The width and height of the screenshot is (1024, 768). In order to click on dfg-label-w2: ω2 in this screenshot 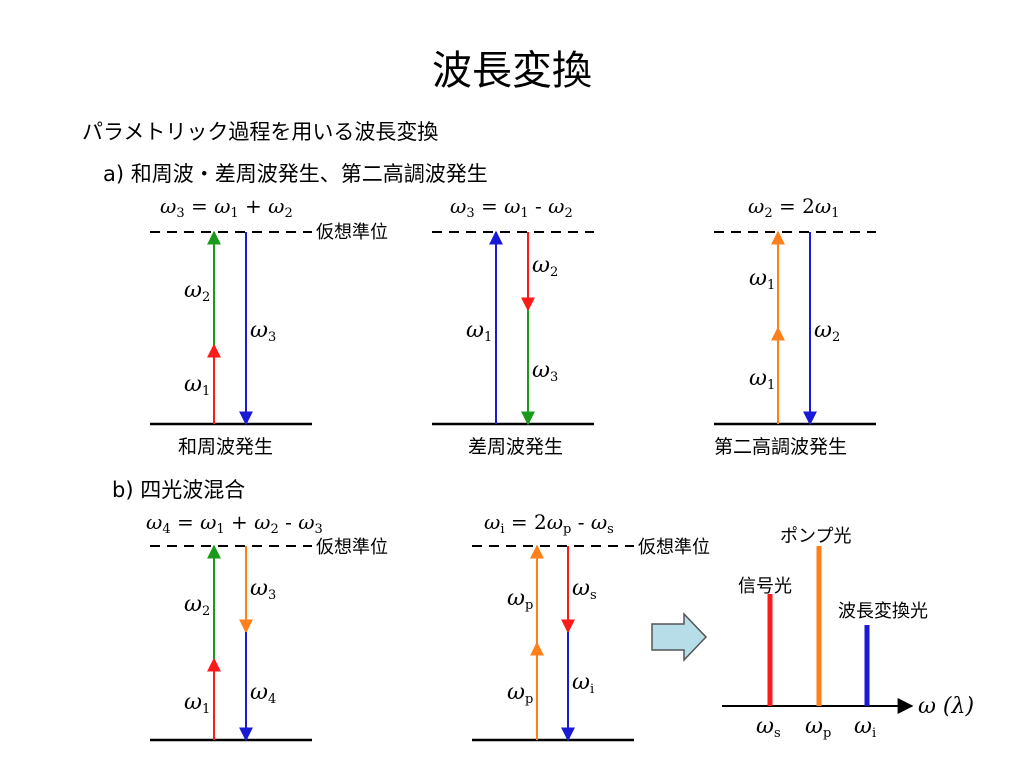, I will do `click(545, 266)`.